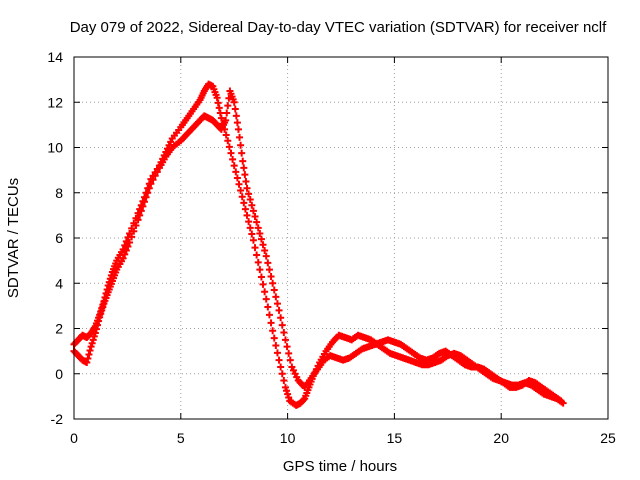 The image size is (640, 480). What do you see at coordinates (55, 102) in the screenshot?
I see `y-tick-label: 12` at bounding box center [55, 102].